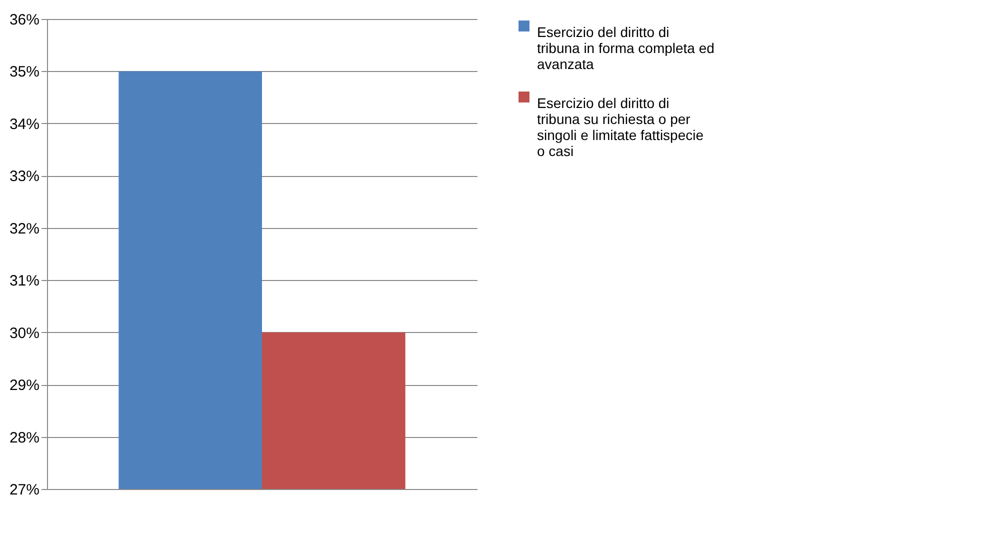 This screenshot has height=551, width=988. What do you see at coordinates (625, 48) in the screenshot?
I see `legend-label: Esercizio del diritto di tribuna in forma completa ed avanzata` at bounding box center [625, 48].